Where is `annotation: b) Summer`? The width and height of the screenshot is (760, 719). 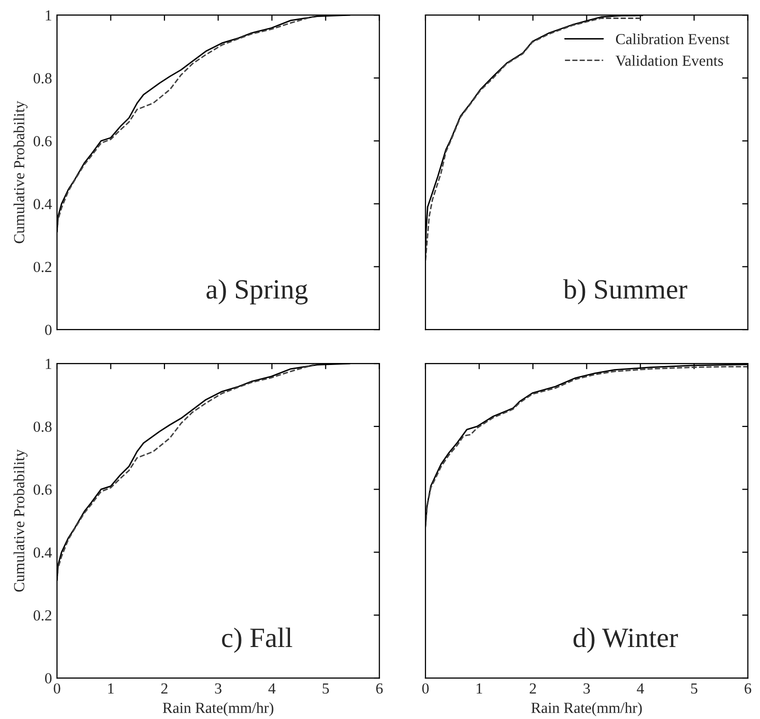
annotation: b) Summer is located at coordinates (625, 291).